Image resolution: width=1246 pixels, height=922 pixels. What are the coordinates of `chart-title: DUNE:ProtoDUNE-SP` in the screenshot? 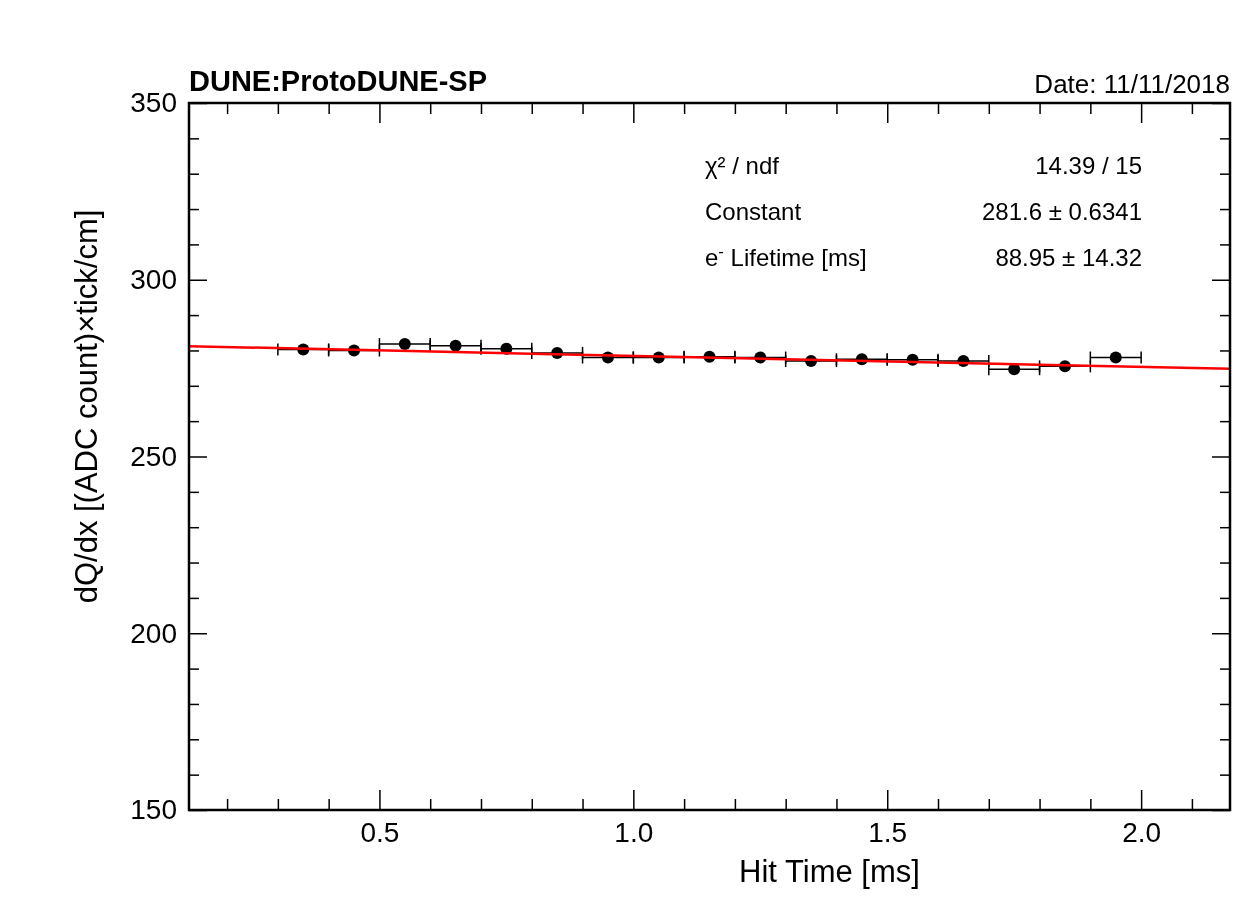 It's located at (338, 81).